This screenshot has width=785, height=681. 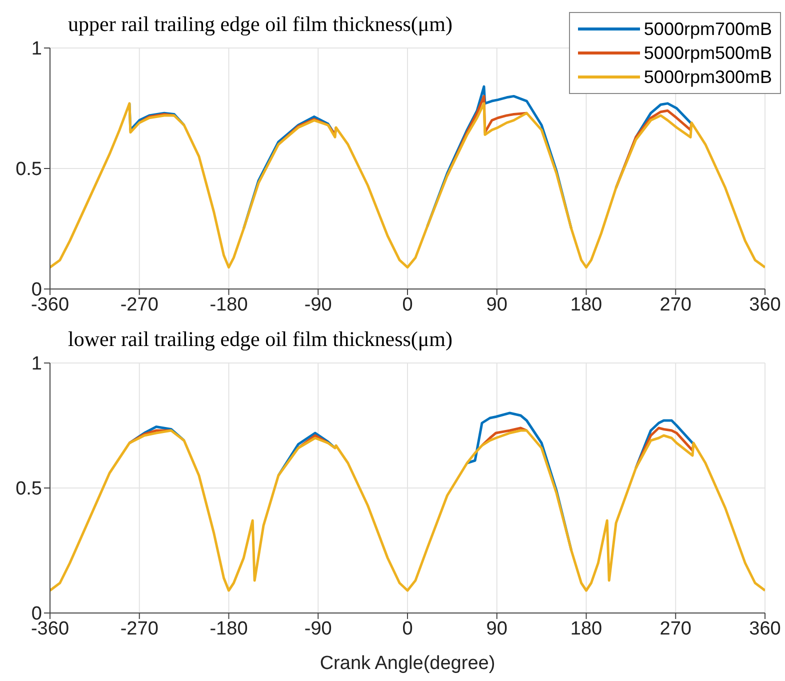 What do you see at coordinates (708, 53) in the screenshot?
I see `legend-label: 5000rpm500mB` at bounding box center [708, 53].